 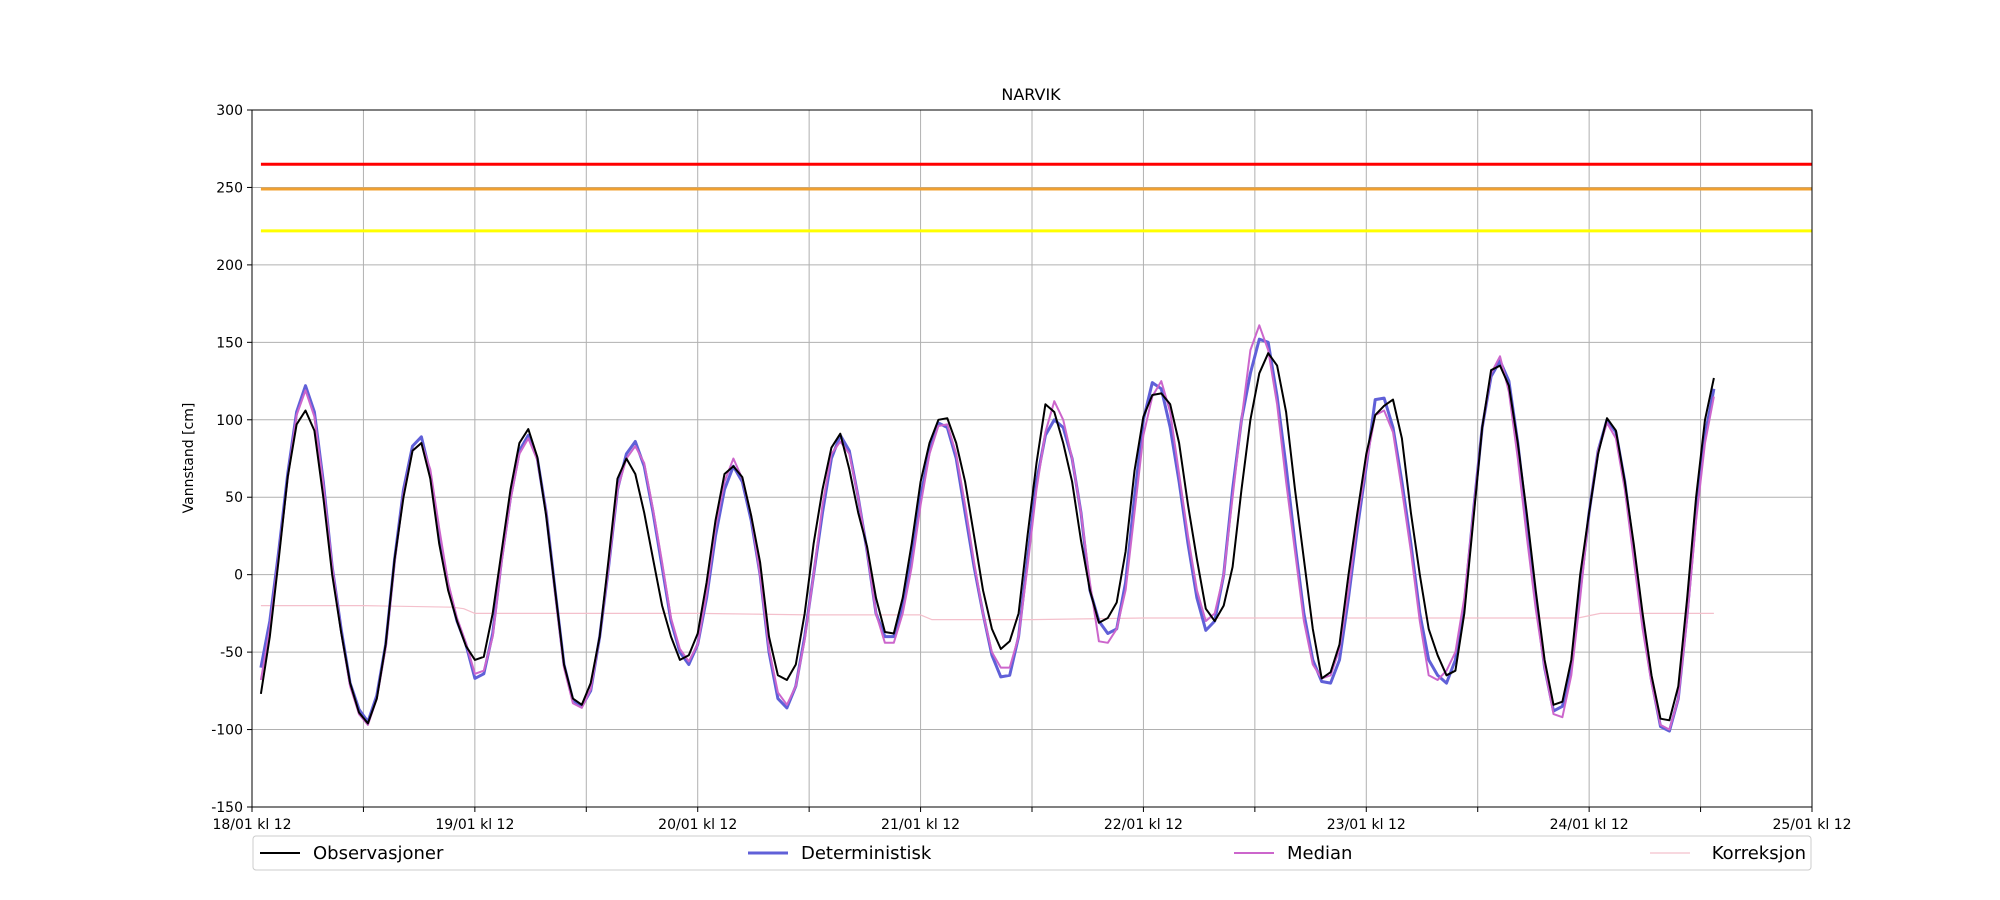 I want to click on y-tick-label: 300, so click(x=229, y=111).